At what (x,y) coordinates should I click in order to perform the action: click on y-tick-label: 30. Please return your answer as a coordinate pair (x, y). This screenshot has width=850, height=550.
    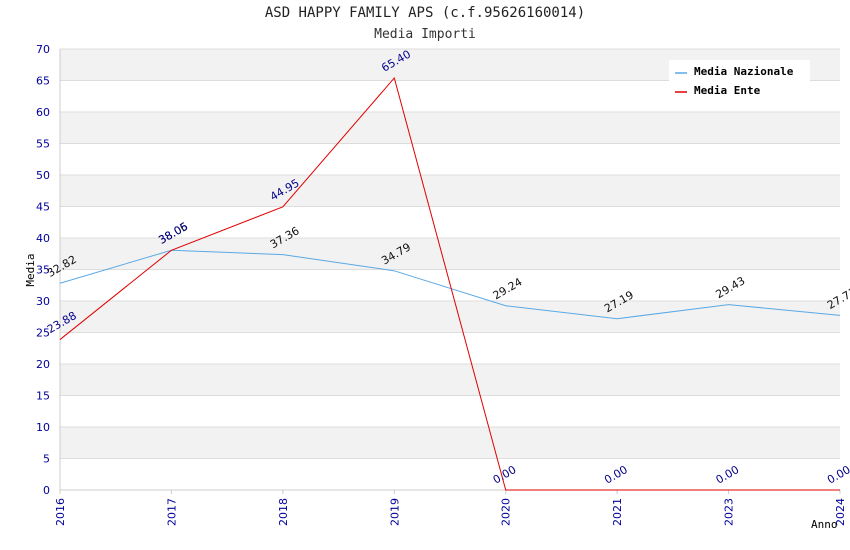
    Looking at the image, I should click on (43, 301).